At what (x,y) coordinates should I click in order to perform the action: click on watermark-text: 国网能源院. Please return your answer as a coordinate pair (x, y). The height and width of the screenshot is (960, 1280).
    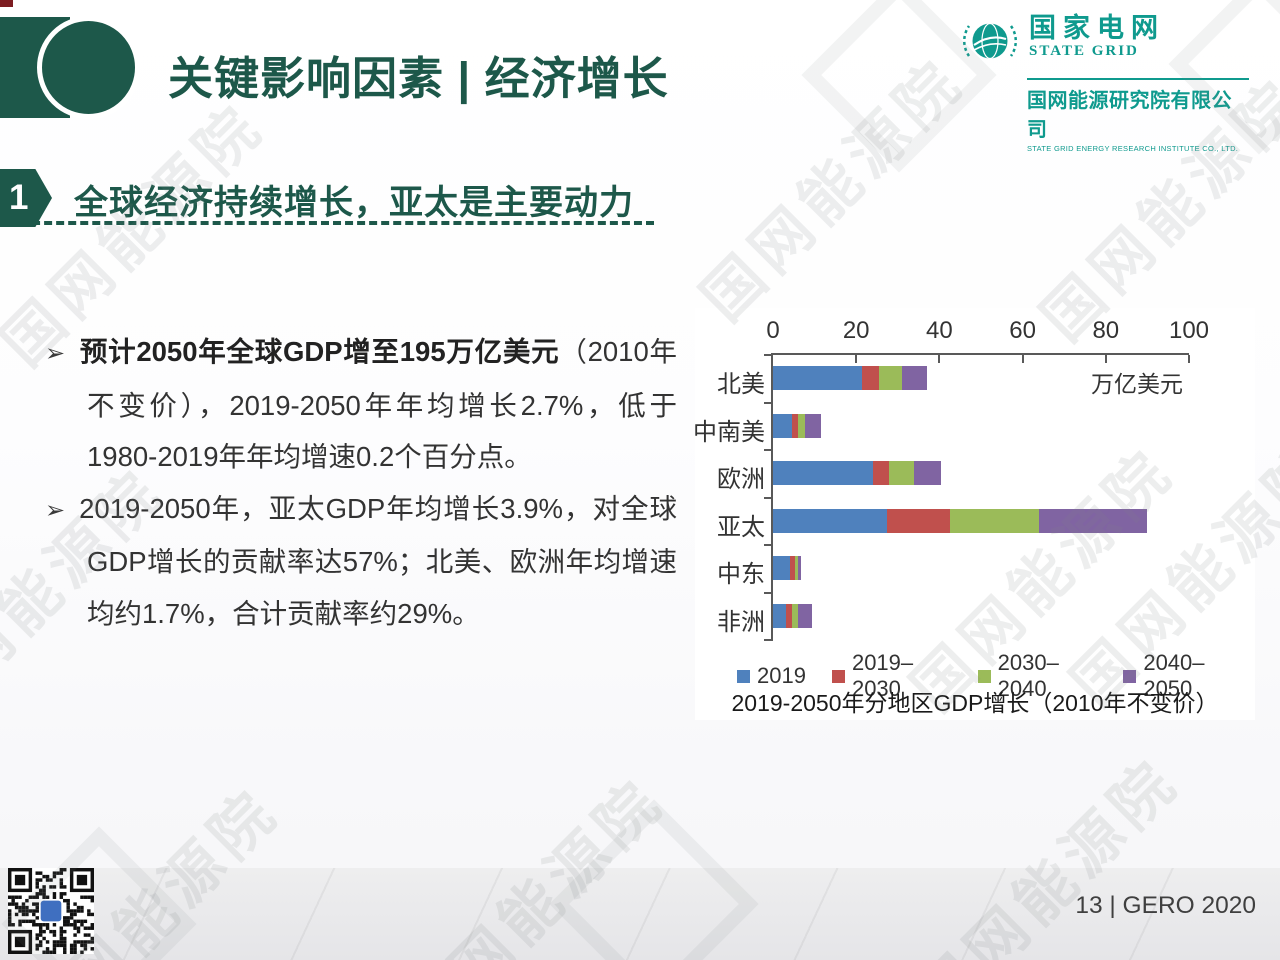
    Looking at the image, I should click on (833, 189).